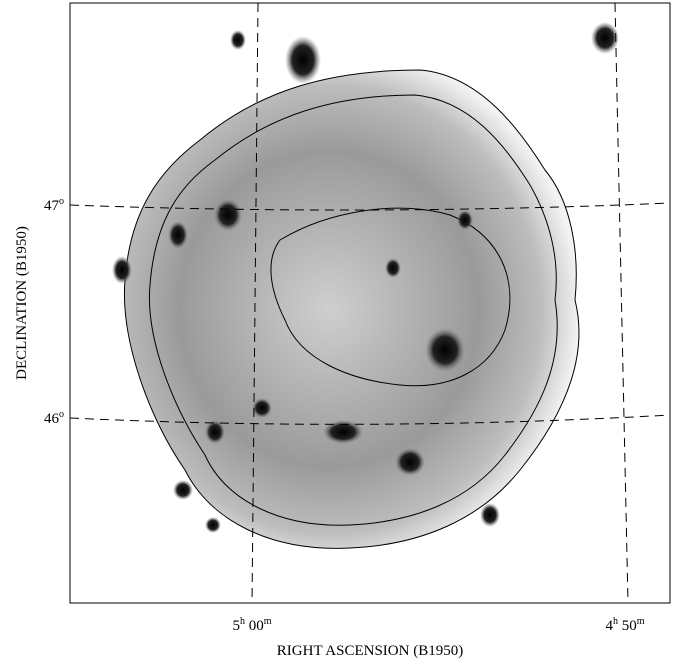  I want to click on tick-value: 00, so click(254, 626).